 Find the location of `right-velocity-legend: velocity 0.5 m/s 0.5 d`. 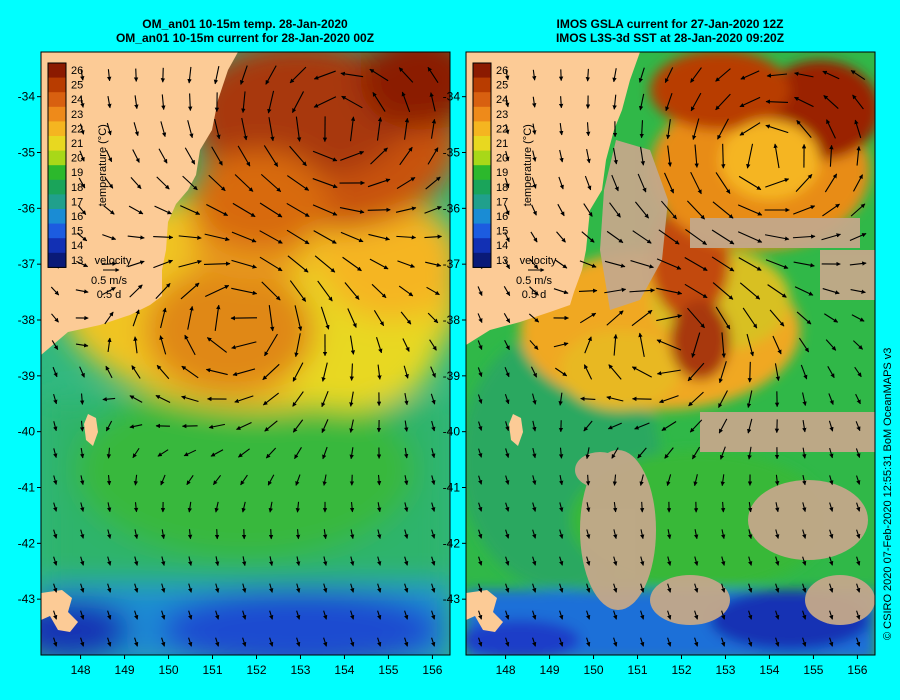

right-velocity-legend: velocity 0.5 m/s 0.5 d is located at coordinates (536, 278).